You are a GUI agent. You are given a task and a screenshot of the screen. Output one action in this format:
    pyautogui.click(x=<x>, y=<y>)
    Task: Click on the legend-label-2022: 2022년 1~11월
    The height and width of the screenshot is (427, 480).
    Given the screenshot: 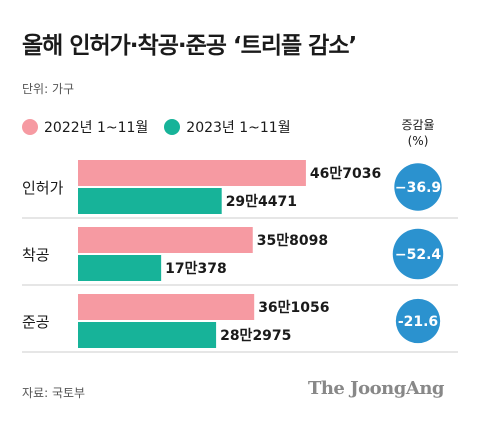 What is the action you would take?
    pyautogui.click(x=96, y=128)
    